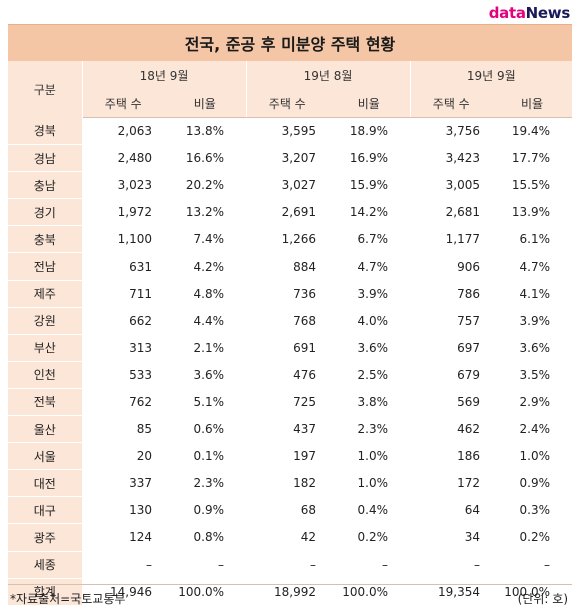  I want to click on region-cell: 부산, so click(45, 348).